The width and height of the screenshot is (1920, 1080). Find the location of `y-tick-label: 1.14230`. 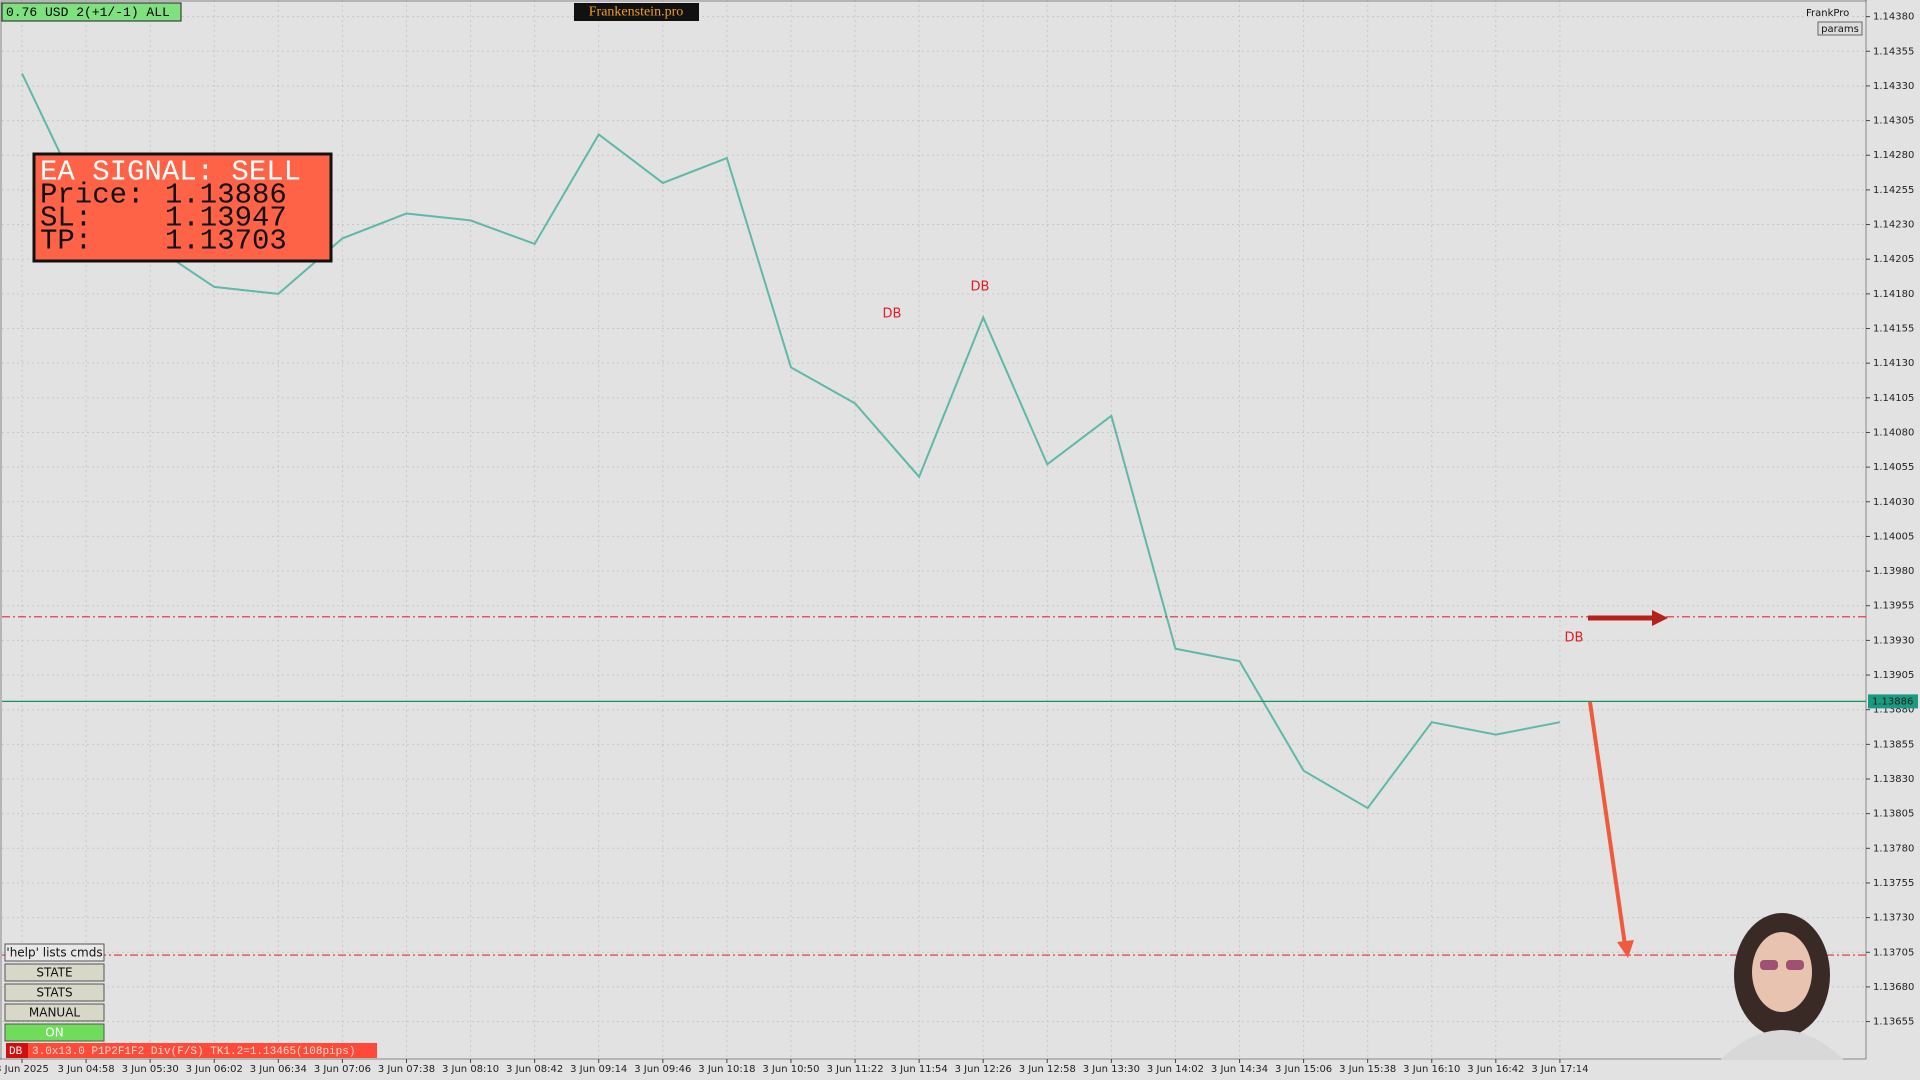

y-tick-label: 1.14230 is located at coordinates (1893, 225).